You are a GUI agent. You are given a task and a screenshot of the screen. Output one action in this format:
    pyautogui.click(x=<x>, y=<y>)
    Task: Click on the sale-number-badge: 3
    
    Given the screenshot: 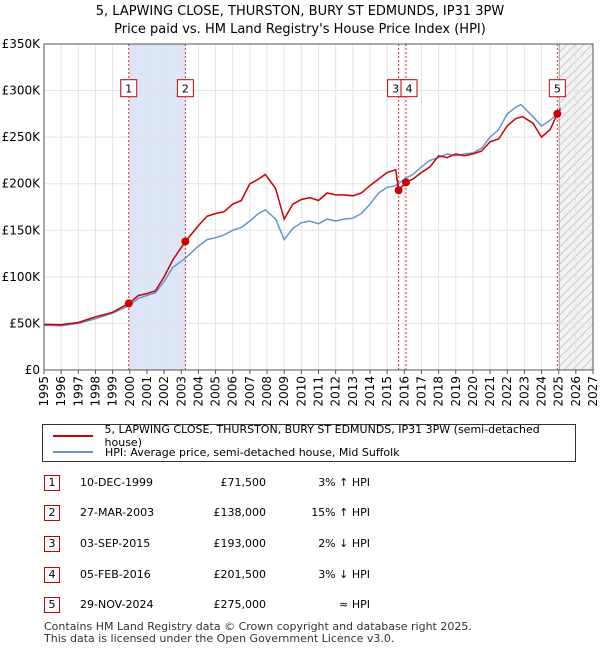 What is the action you would take?
    pyautogui.click(x=52, y=544)
    